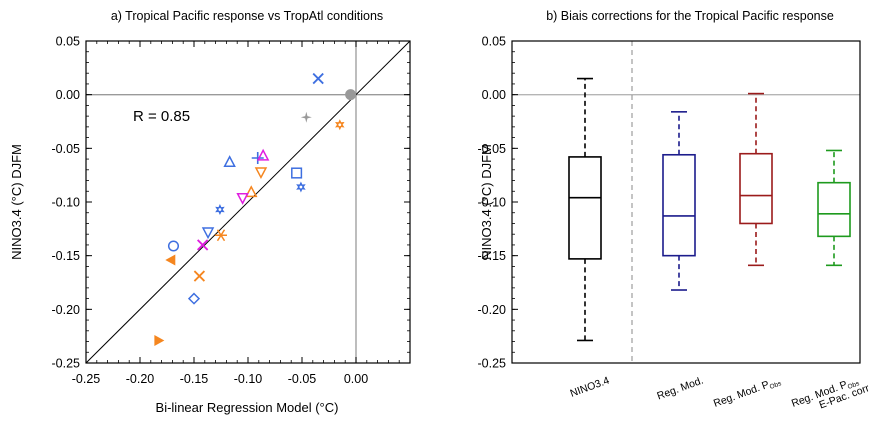  Describe the element at coordinates (161, 116) in the screenshot. I see `correlation-annotation: R = 0.85` at that location.